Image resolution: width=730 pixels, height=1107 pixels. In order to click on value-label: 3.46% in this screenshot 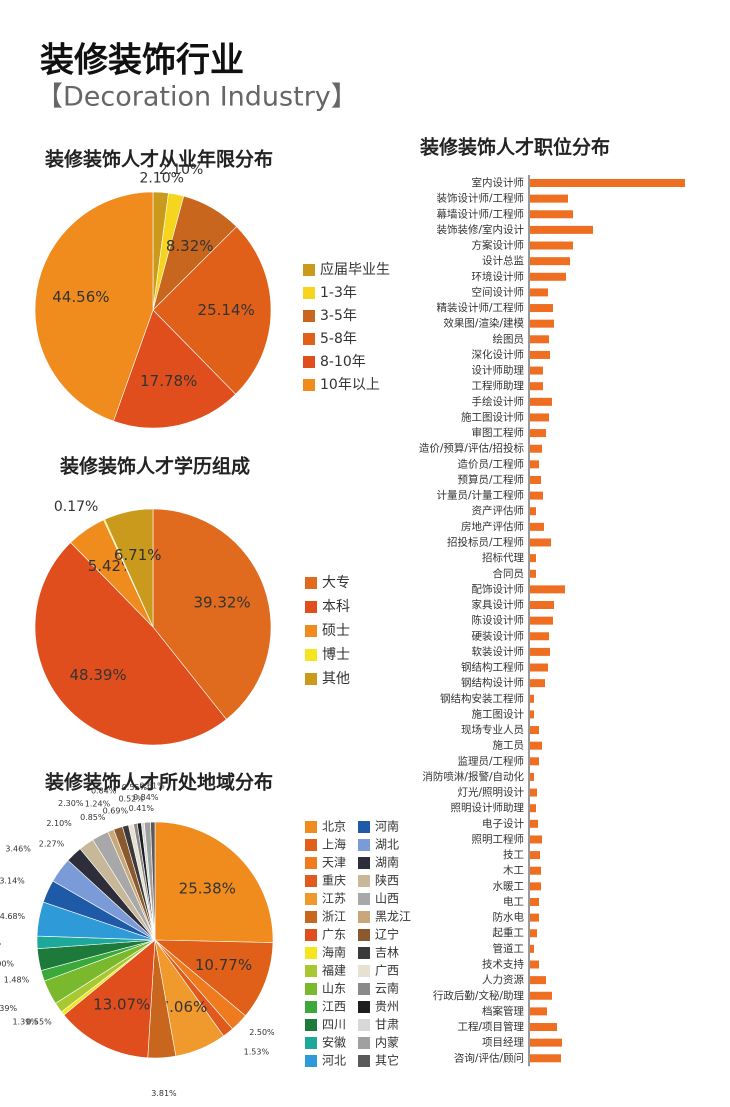, I will do `click(18, 848)`.